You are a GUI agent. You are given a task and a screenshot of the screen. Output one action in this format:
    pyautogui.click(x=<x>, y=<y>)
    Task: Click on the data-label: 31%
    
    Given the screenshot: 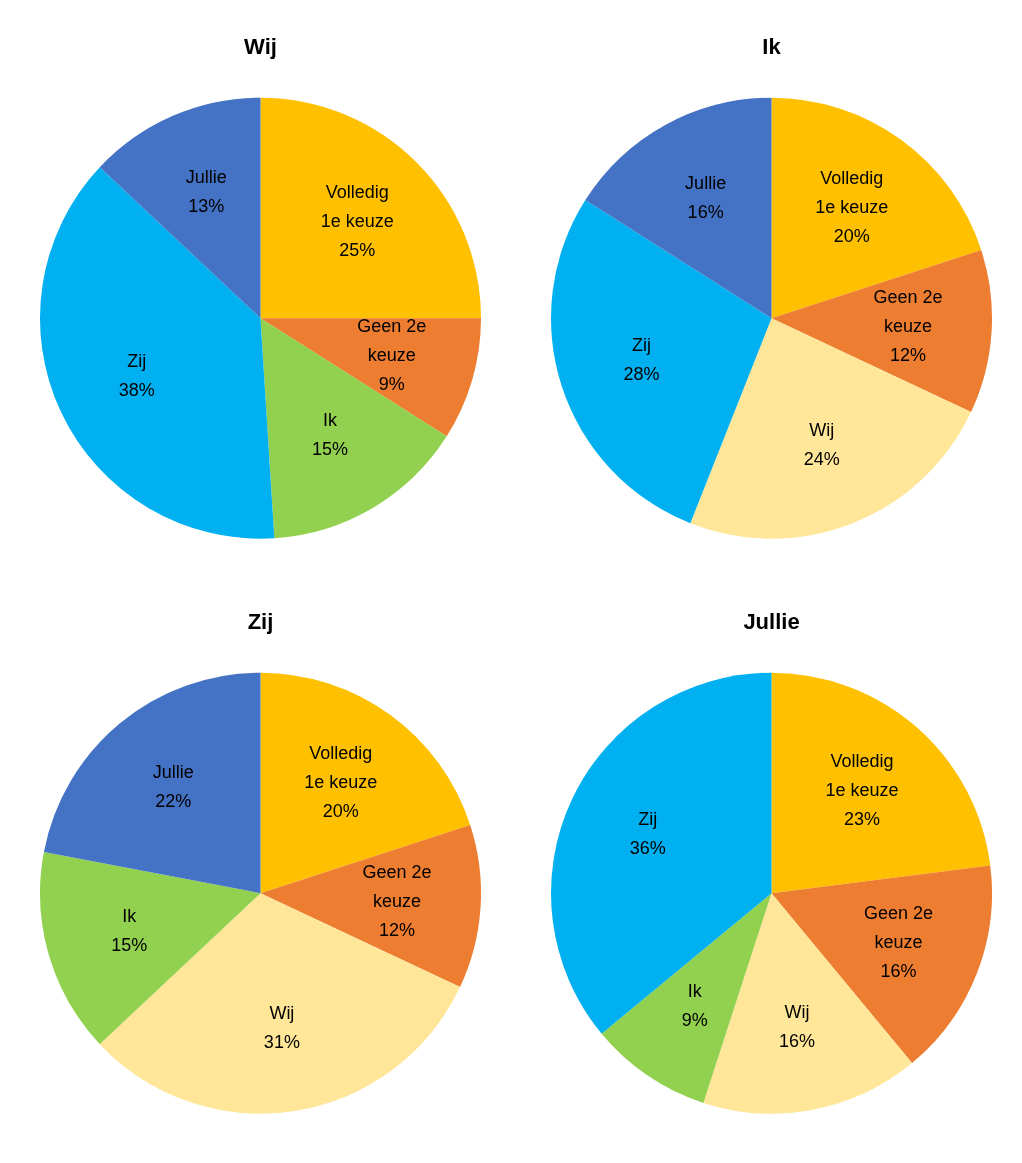 What is the action you would take?
    pyautogui.click(x=281, y=1041)
    